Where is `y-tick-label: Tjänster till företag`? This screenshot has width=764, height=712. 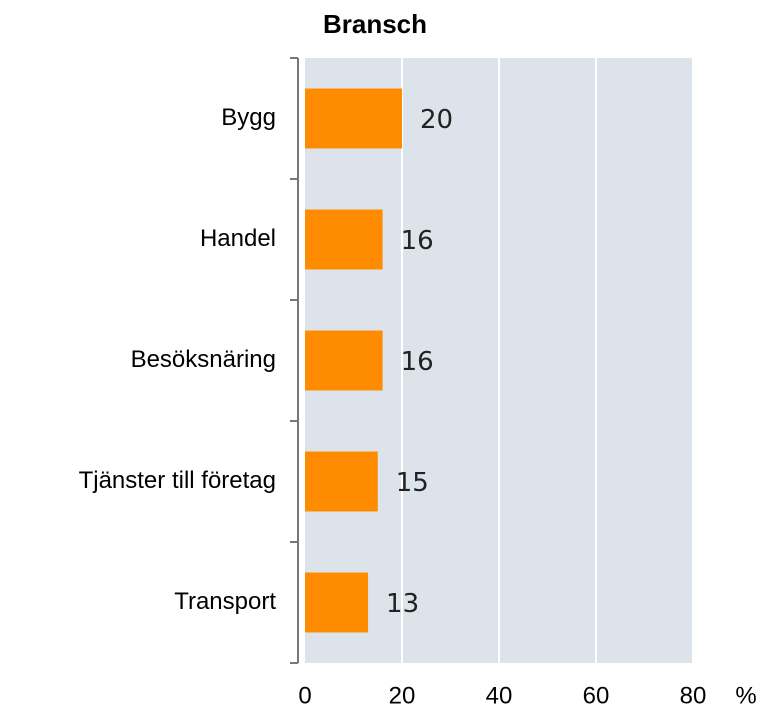 y-tick-label: Tjänster till företag is located at coordinates (177, 480).